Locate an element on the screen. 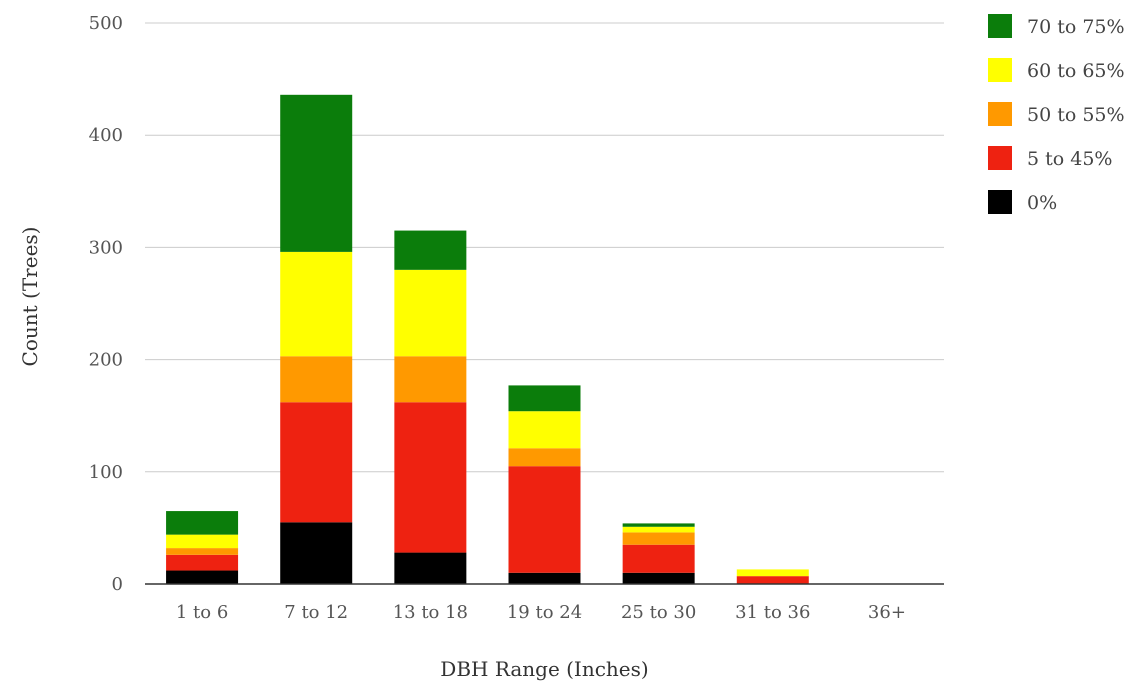 The height and width of the screenshot is (684, 1139). y-tick-label: 100 is located at coordinates (106, 472).